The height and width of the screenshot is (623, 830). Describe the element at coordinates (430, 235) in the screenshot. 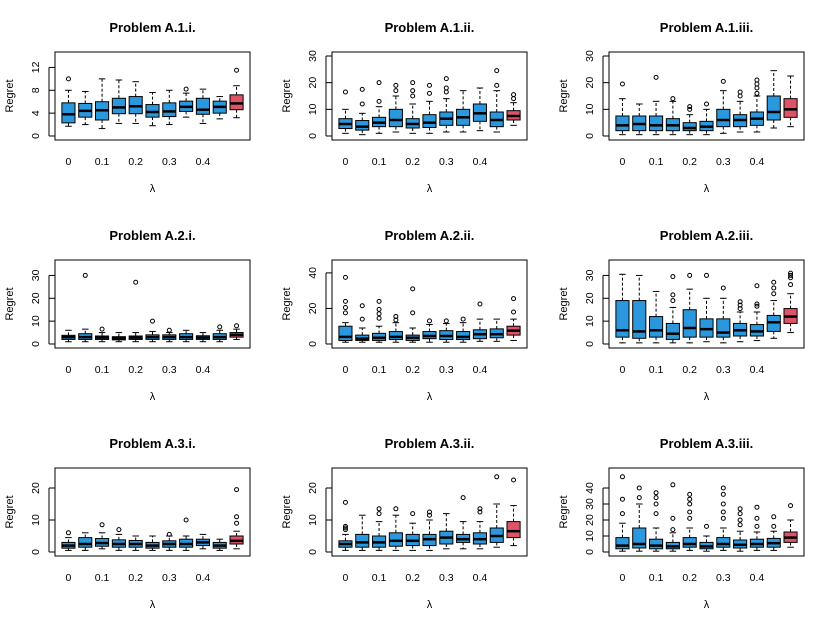

I see `chart-title: Problem A.2.ii.` at that location.